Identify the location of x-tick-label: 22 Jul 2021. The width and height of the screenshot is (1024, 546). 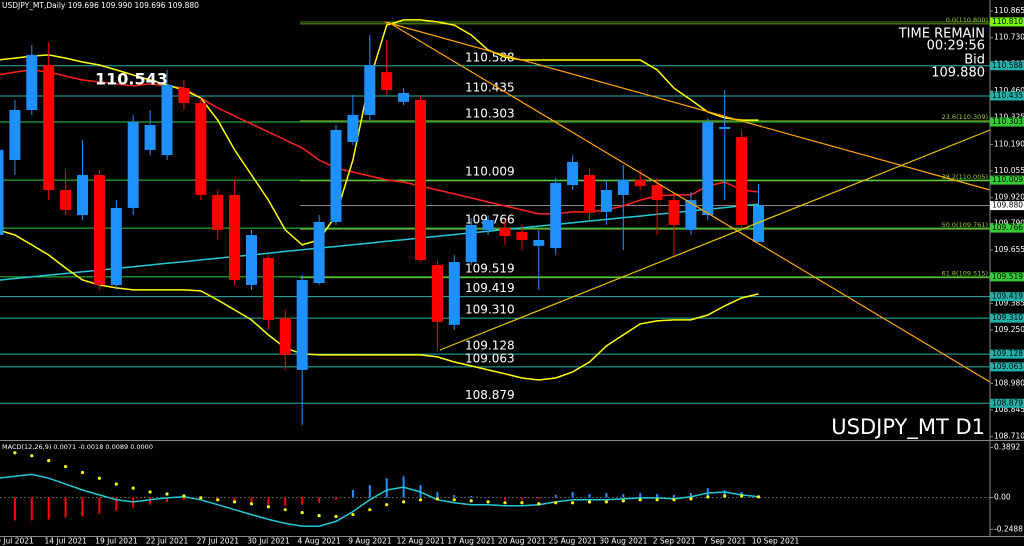
(167, 541).